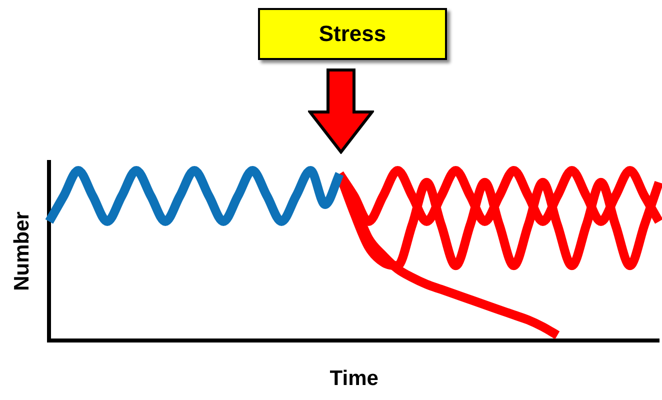  I want to click on text: Stress, so click(352, 34).